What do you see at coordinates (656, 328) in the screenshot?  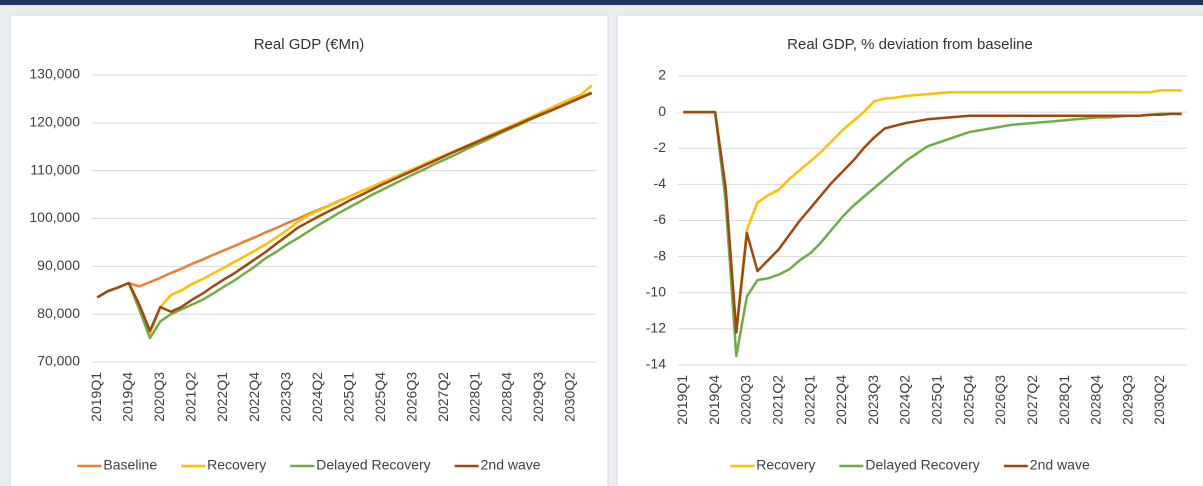 I see `y-tick-label: -12` at bounding box center [656, 328].